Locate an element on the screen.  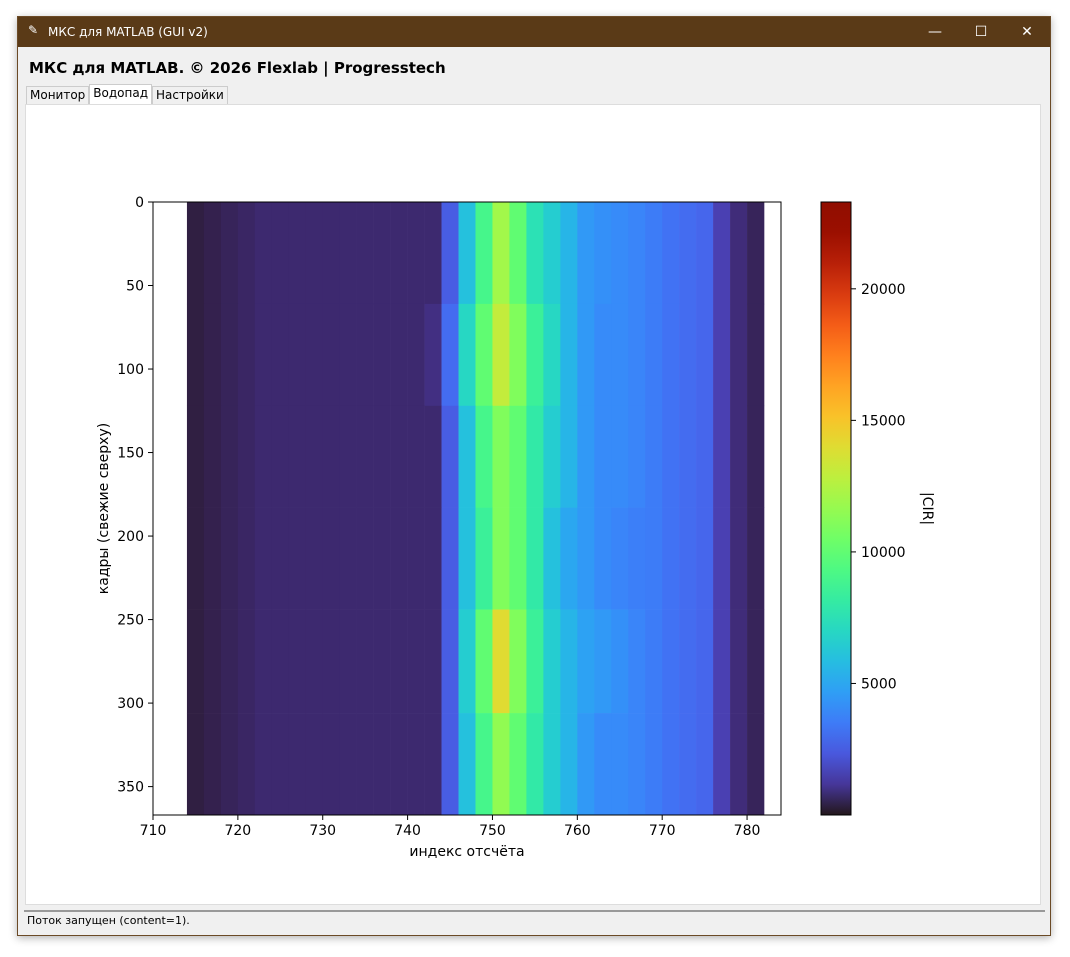
y-tick-label: 300 is located at coordinates (130, 704).